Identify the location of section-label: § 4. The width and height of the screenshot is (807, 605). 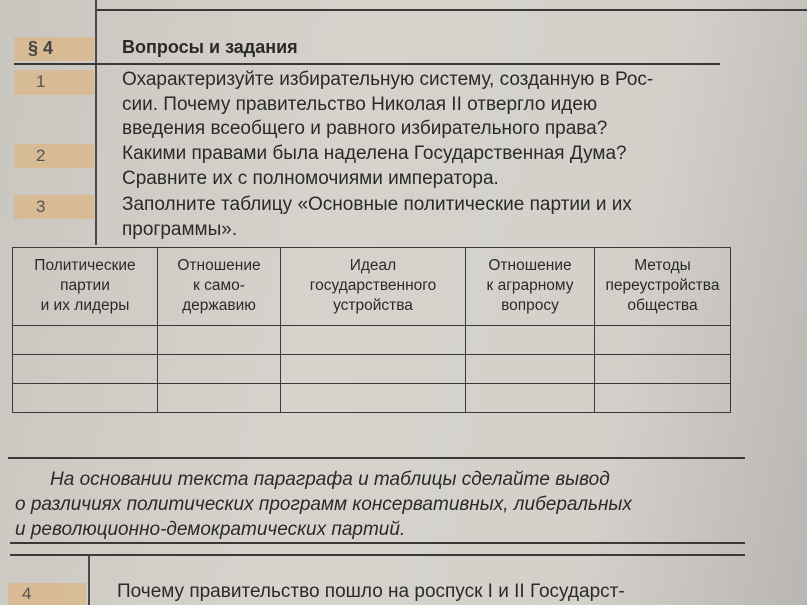
(41, 48).